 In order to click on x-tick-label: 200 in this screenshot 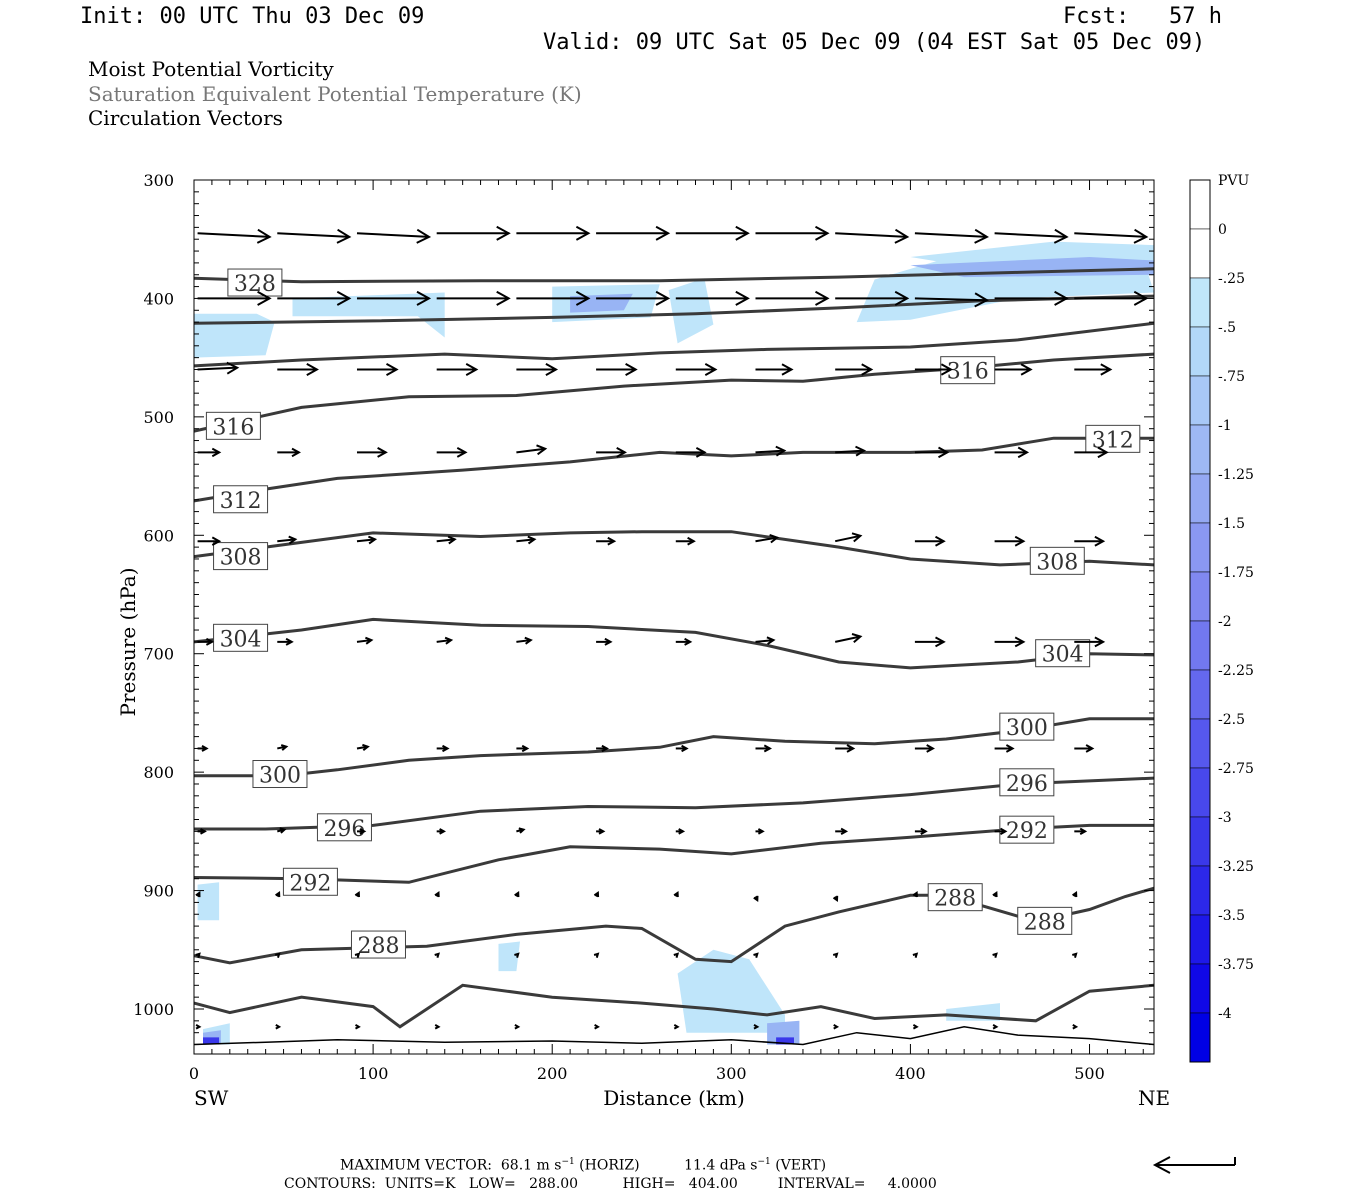, I will do `click(552, 1073)`.